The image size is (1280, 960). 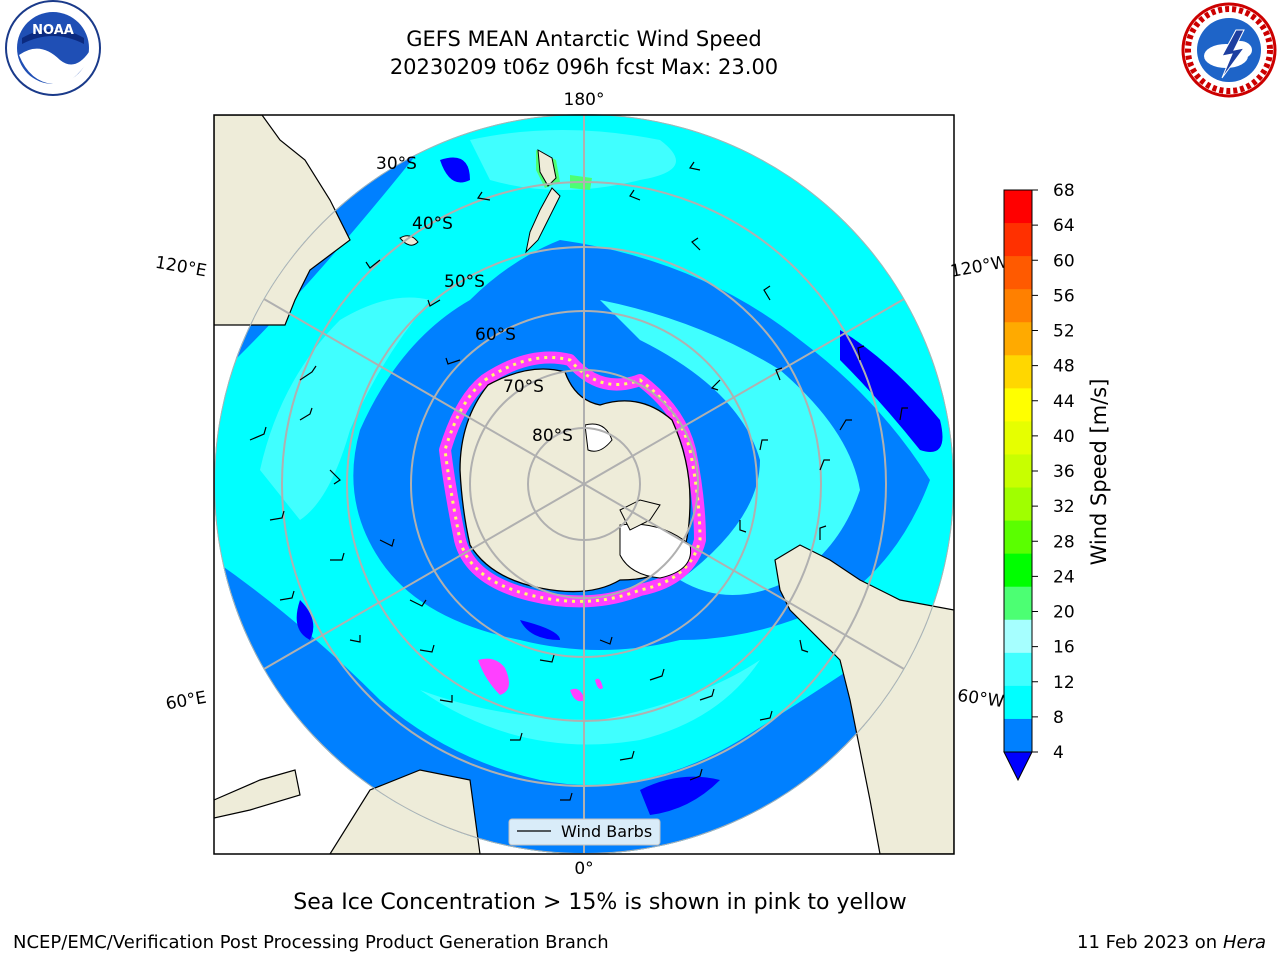 I want to click on lon-label-upper-right: 120°W, so click(x=979, y=267).